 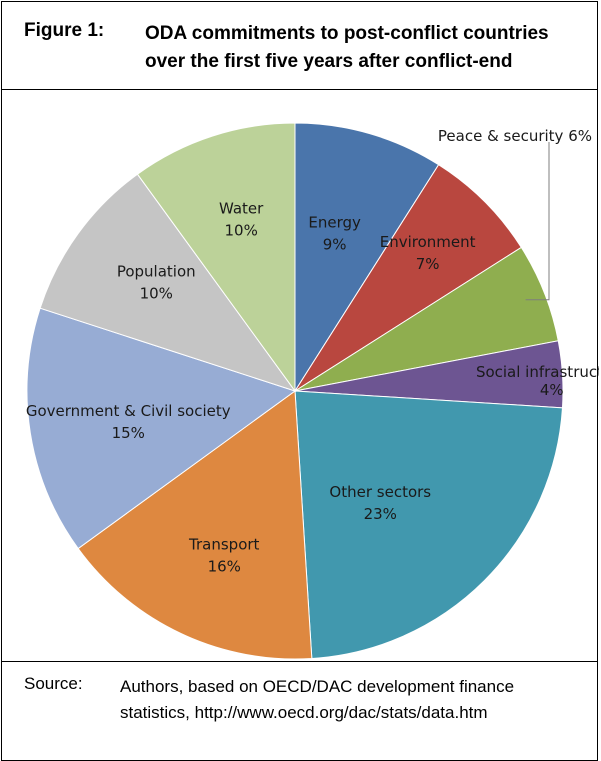 What do you see at coordinates (515, 136) in the screenshot?
I see `slice-label-peace-security: Peace & security 6%` at bounding box center [515, 136].